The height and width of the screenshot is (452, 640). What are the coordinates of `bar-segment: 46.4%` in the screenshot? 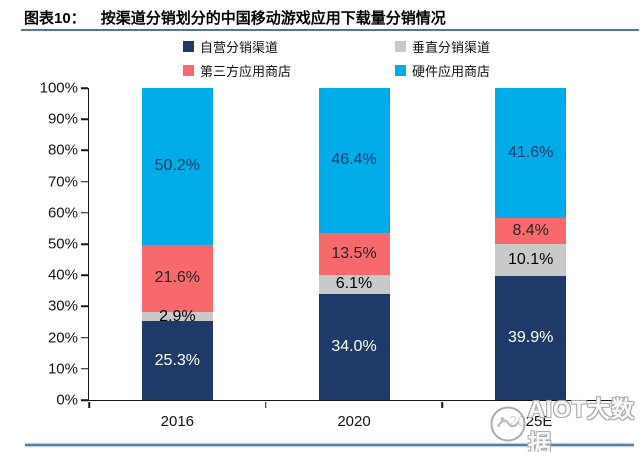 It's located at (354, 160).